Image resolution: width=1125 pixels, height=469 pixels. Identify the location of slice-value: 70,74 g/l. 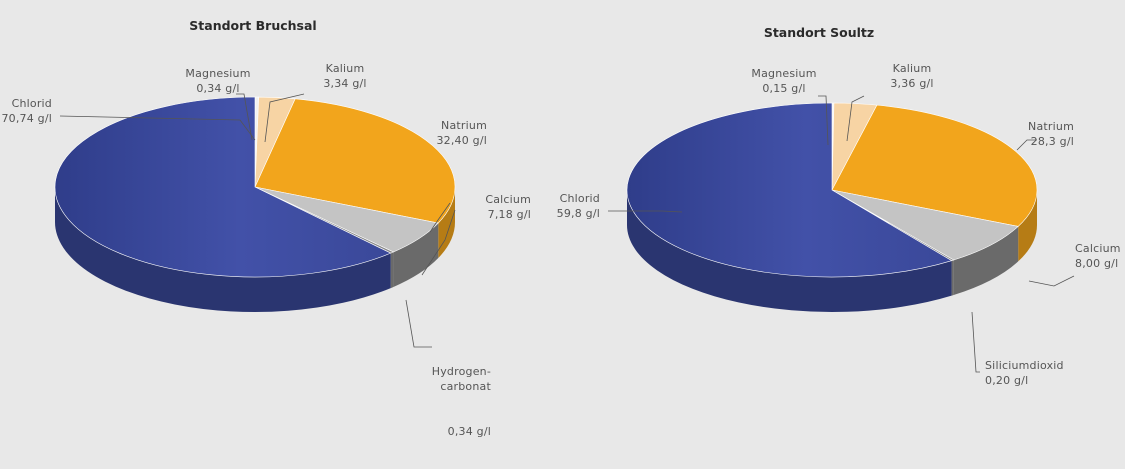
(26, 118).